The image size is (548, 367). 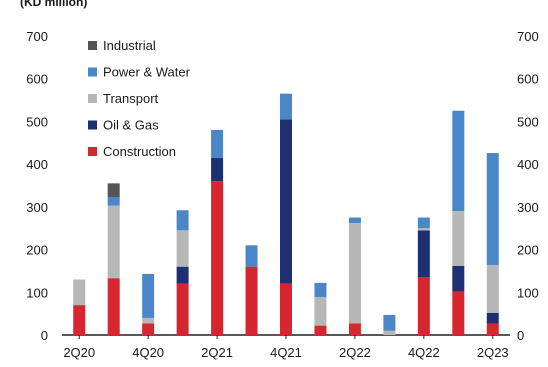 I want to click on x-tick-label: 4Q21, so click(x=286, y=352).